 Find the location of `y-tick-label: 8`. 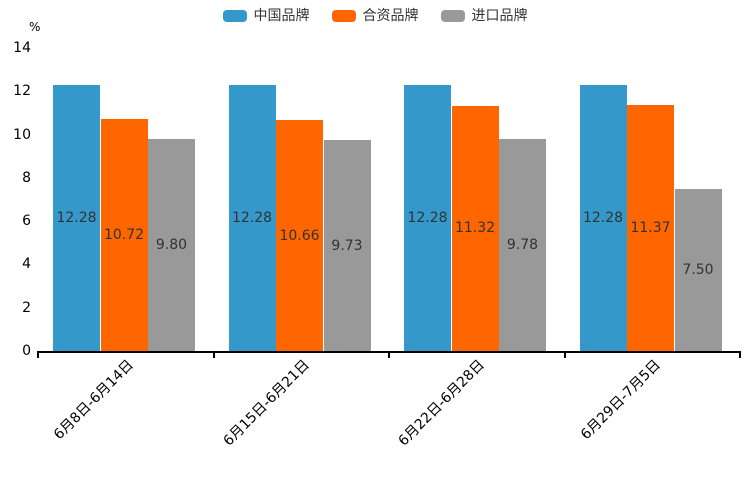

y-tick-label: 8 is located at coordinates (26, 177).